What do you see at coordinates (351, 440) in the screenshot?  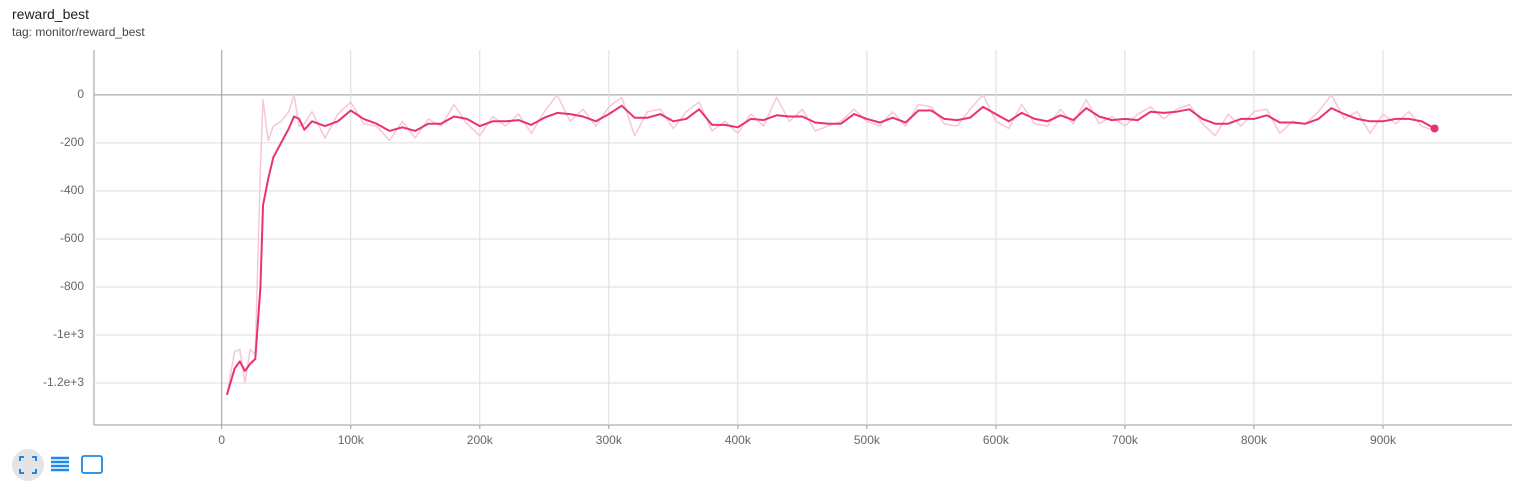 I see `x-tick-label: 100k` at bounding box center [351, 440].